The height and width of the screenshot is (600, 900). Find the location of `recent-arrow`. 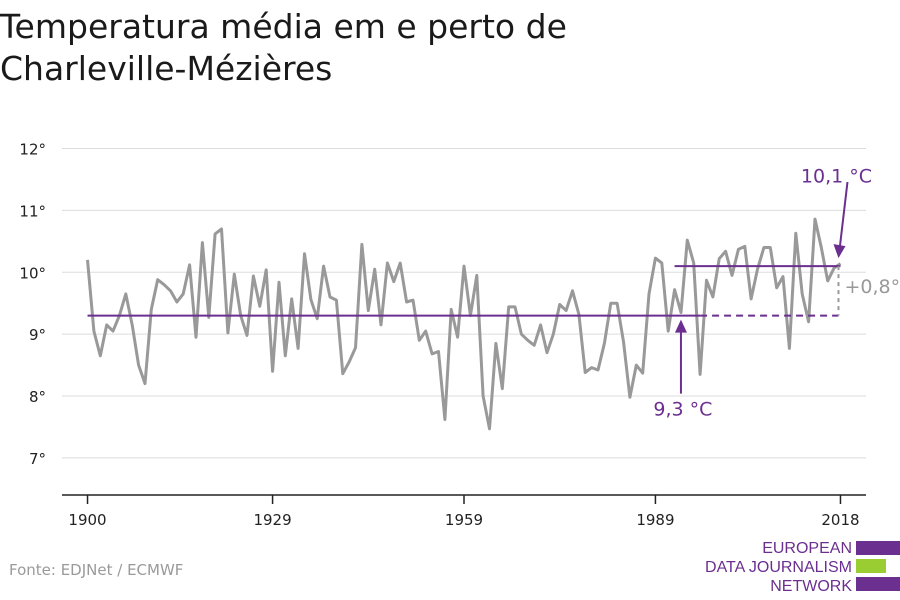

recent-arrow is located at coordinates (843, 216).